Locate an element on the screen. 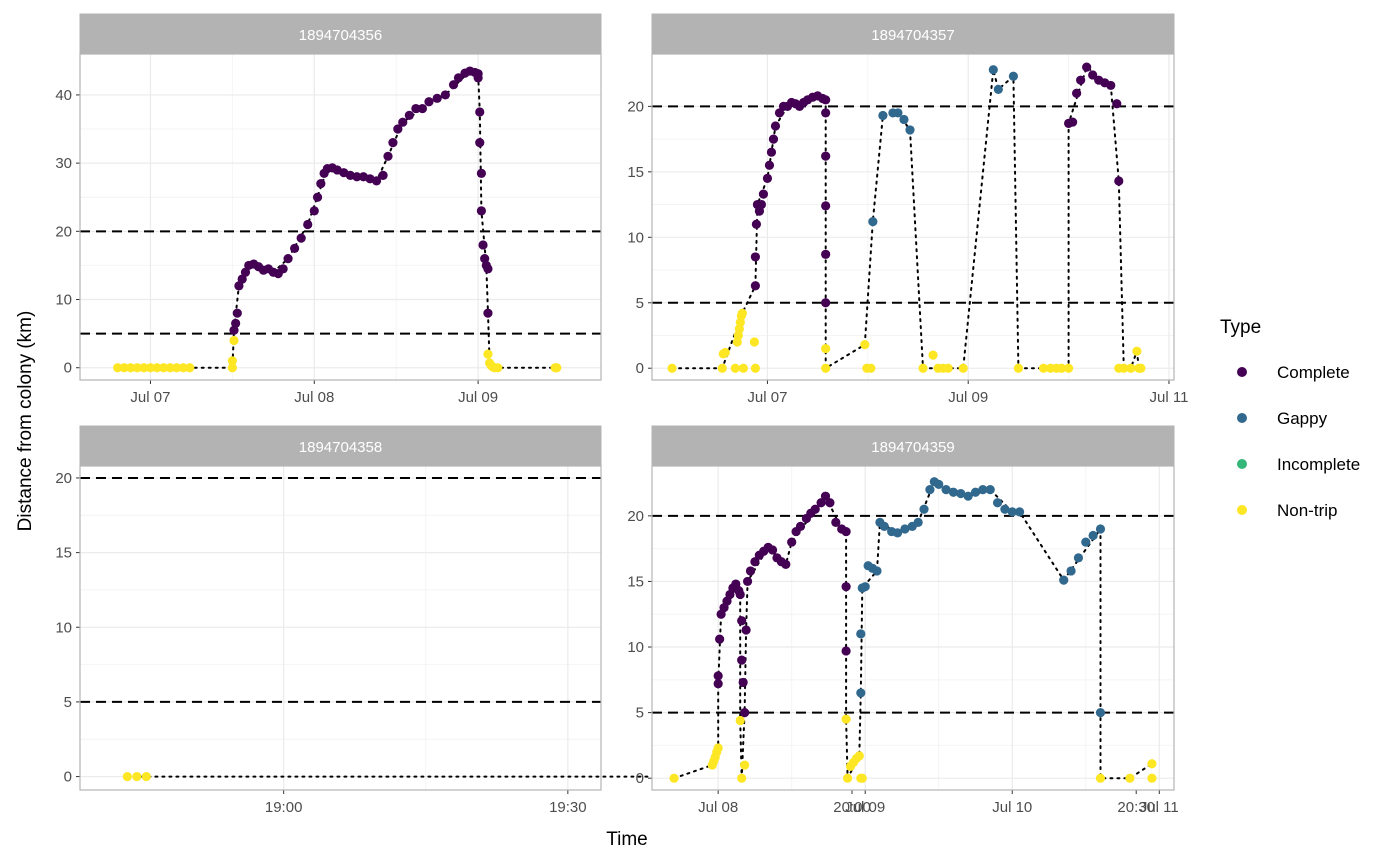  y-tick-label: 10 is located at coordinates (635, 647).